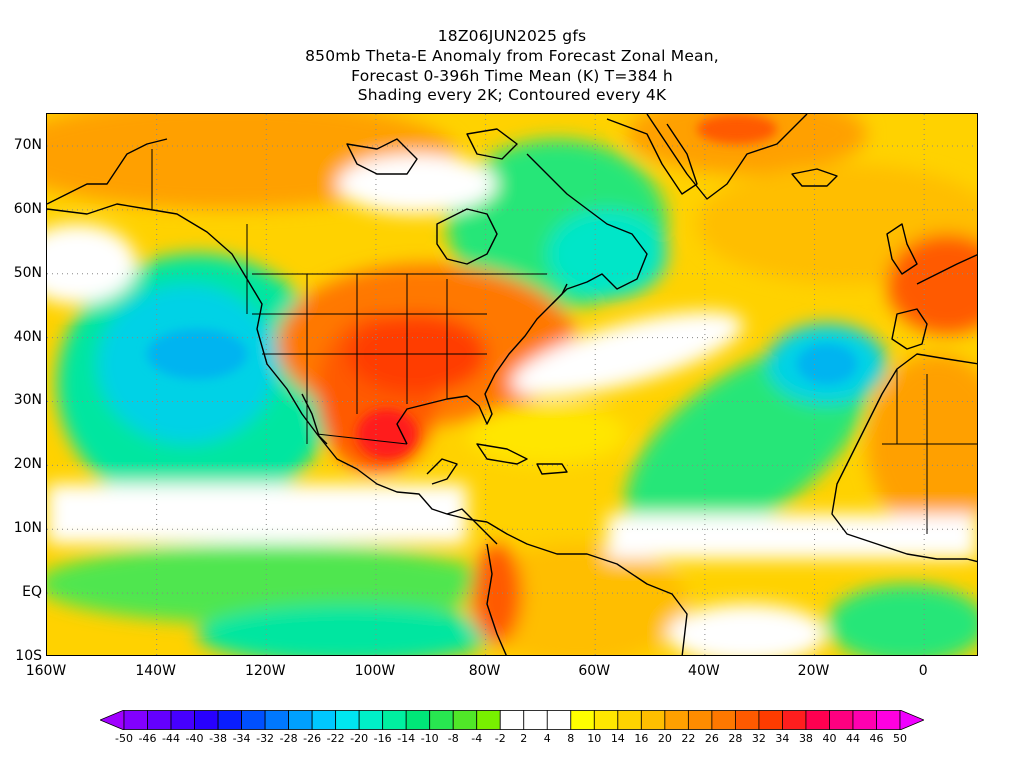  Describe the element at coordinates (194, 738) in the screenshot. I see `colorbar-tick-label: -40` at that location.